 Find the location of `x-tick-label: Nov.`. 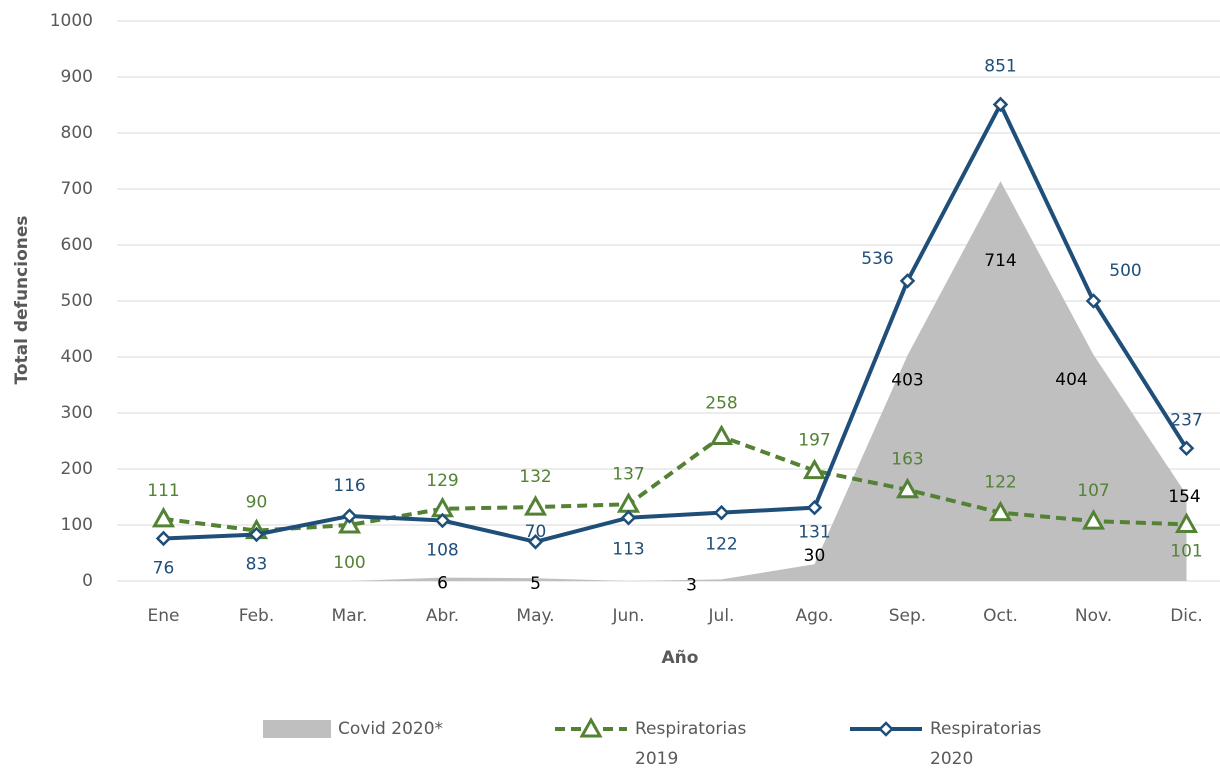

x-tick-label: Nov. is located at coordinates (1093, 616).